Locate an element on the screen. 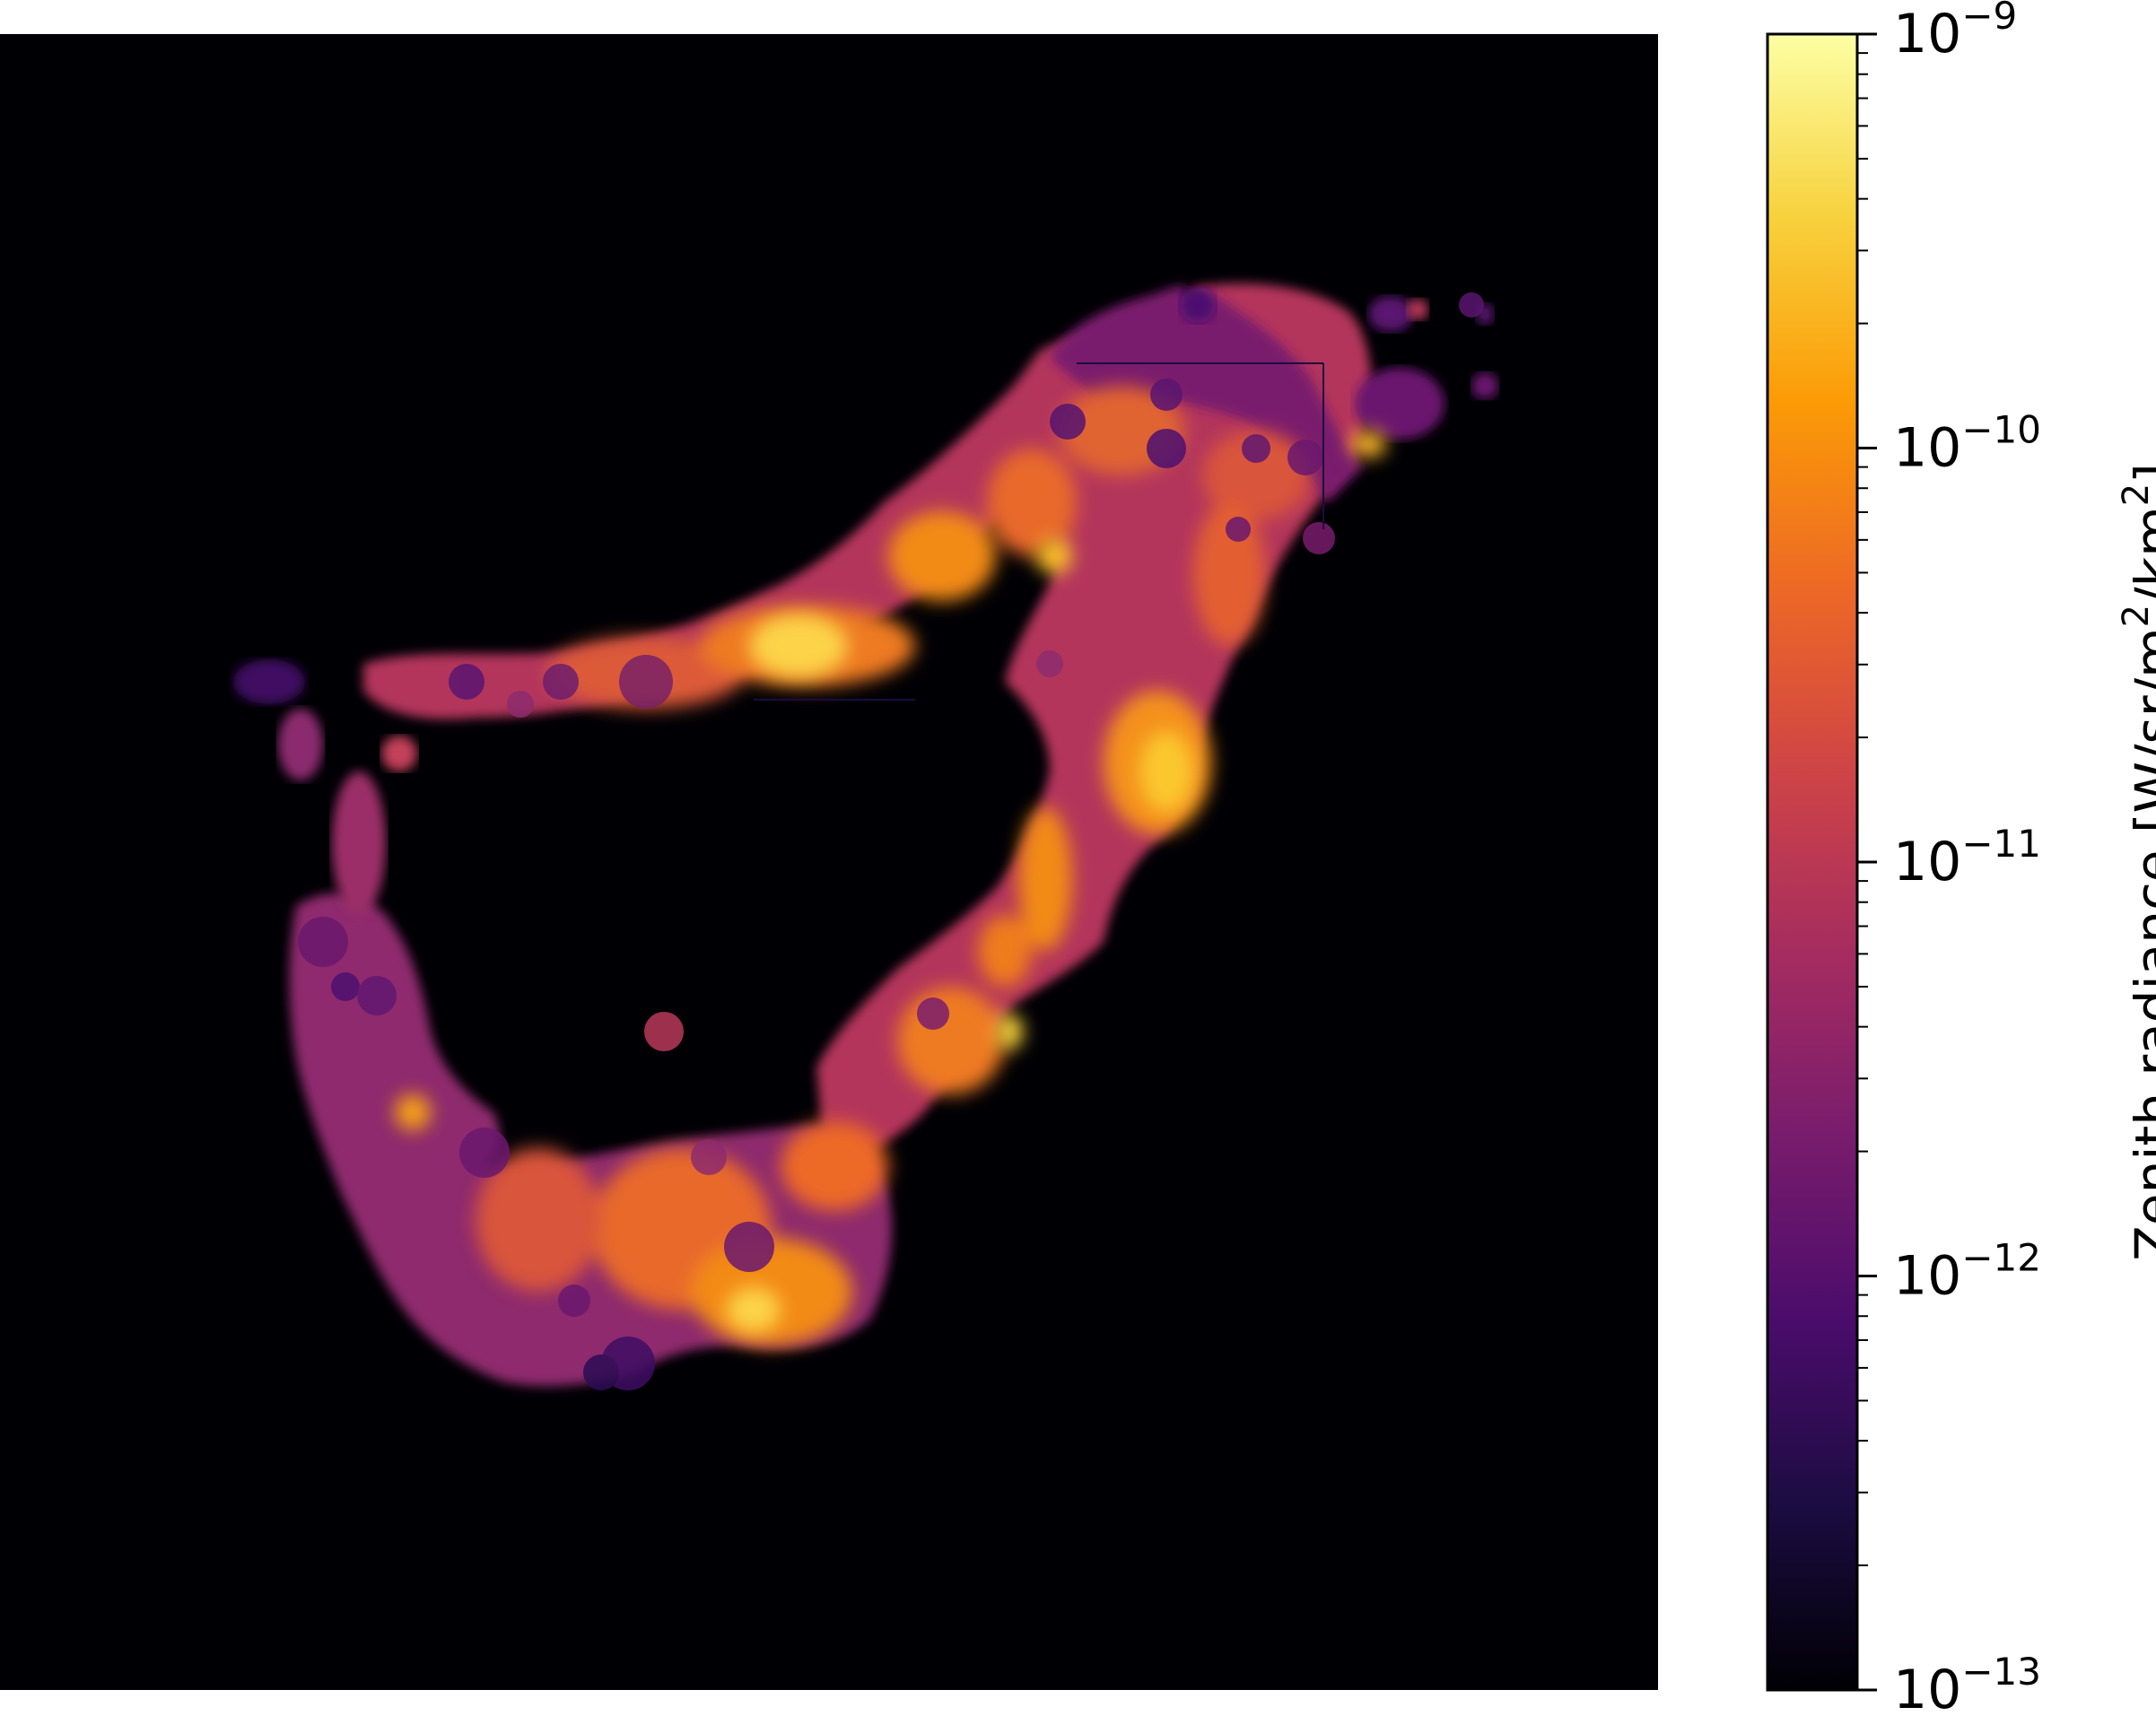  colorbar-tick-label: 10−12 is located at coordinates (1967, 1272).